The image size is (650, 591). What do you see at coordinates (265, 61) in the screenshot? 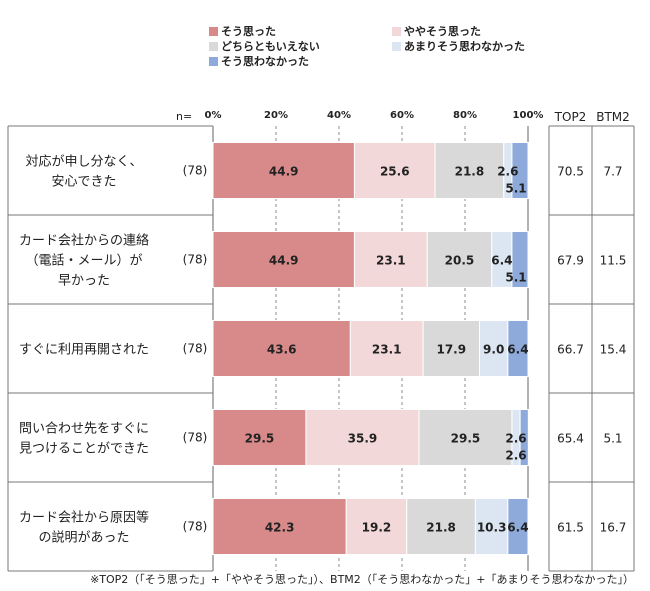
I see `legend-entry: そう思わなかった` at bounding box center [265, 61].